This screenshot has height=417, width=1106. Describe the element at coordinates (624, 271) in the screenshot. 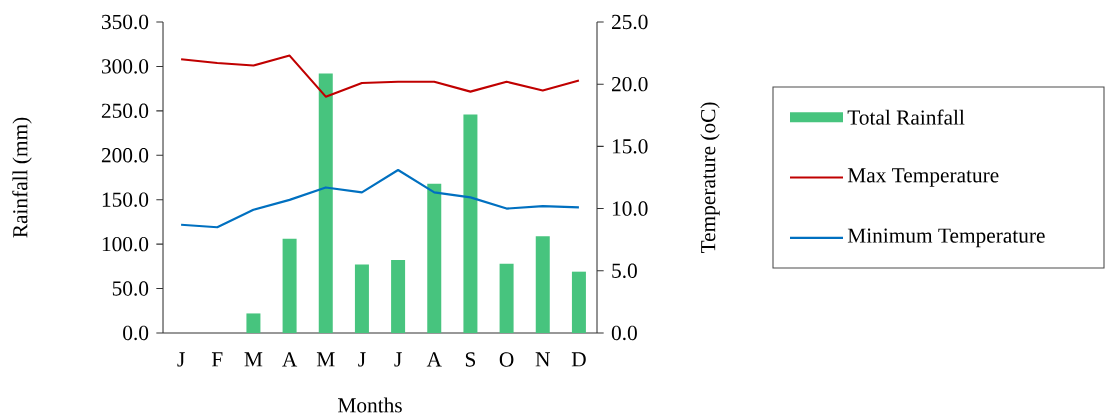

I see `y2-tick-label: 5.0` at that location.